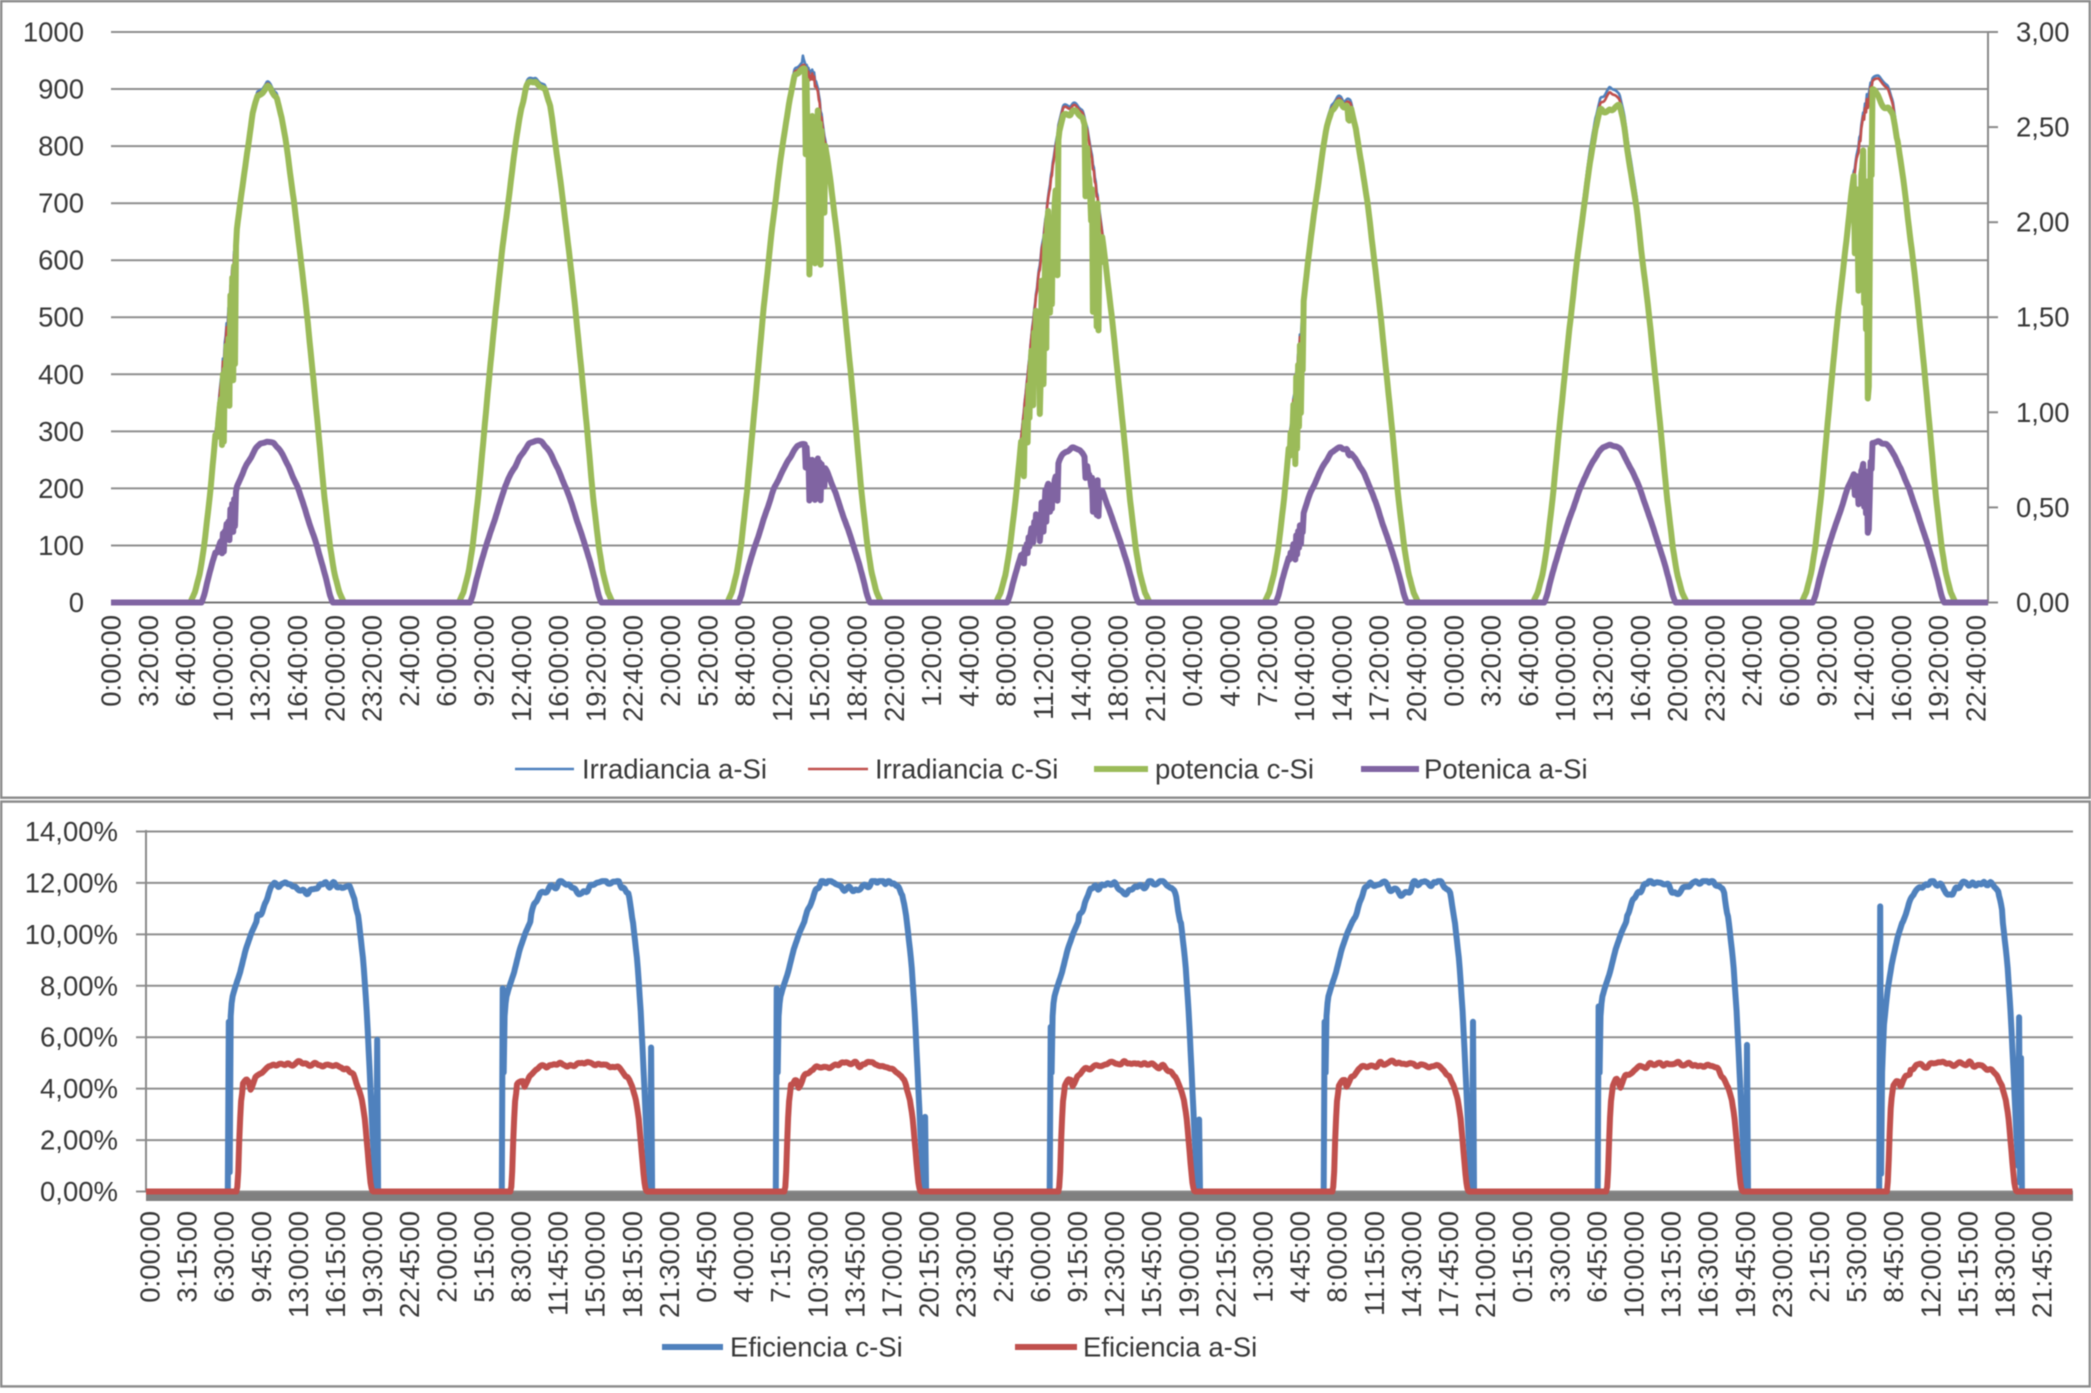 Image resolution: width=2091 pixels, height=1393 pixels. What do you see at coordinates (1745, 1264) in the screenshot?
I see `svg-text: 19:45:00` at bounding box center [1745, 1264].